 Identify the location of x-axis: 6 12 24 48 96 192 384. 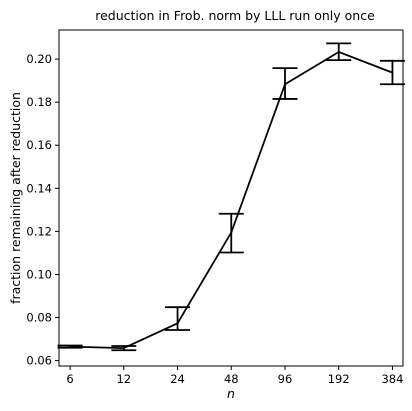
(234, 376).